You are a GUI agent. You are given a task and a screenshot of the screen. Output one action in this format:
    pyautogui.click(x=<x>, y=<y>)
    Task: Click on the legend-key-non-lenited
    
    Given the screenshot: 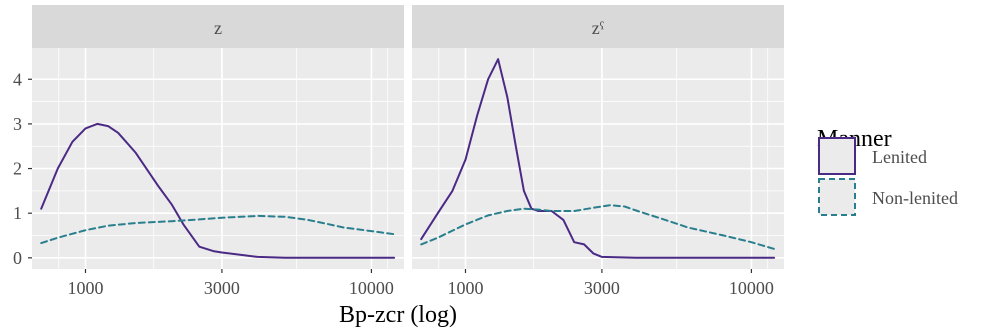 What is the action you would take?
    pyautogui.click(x=837, y=197)
    